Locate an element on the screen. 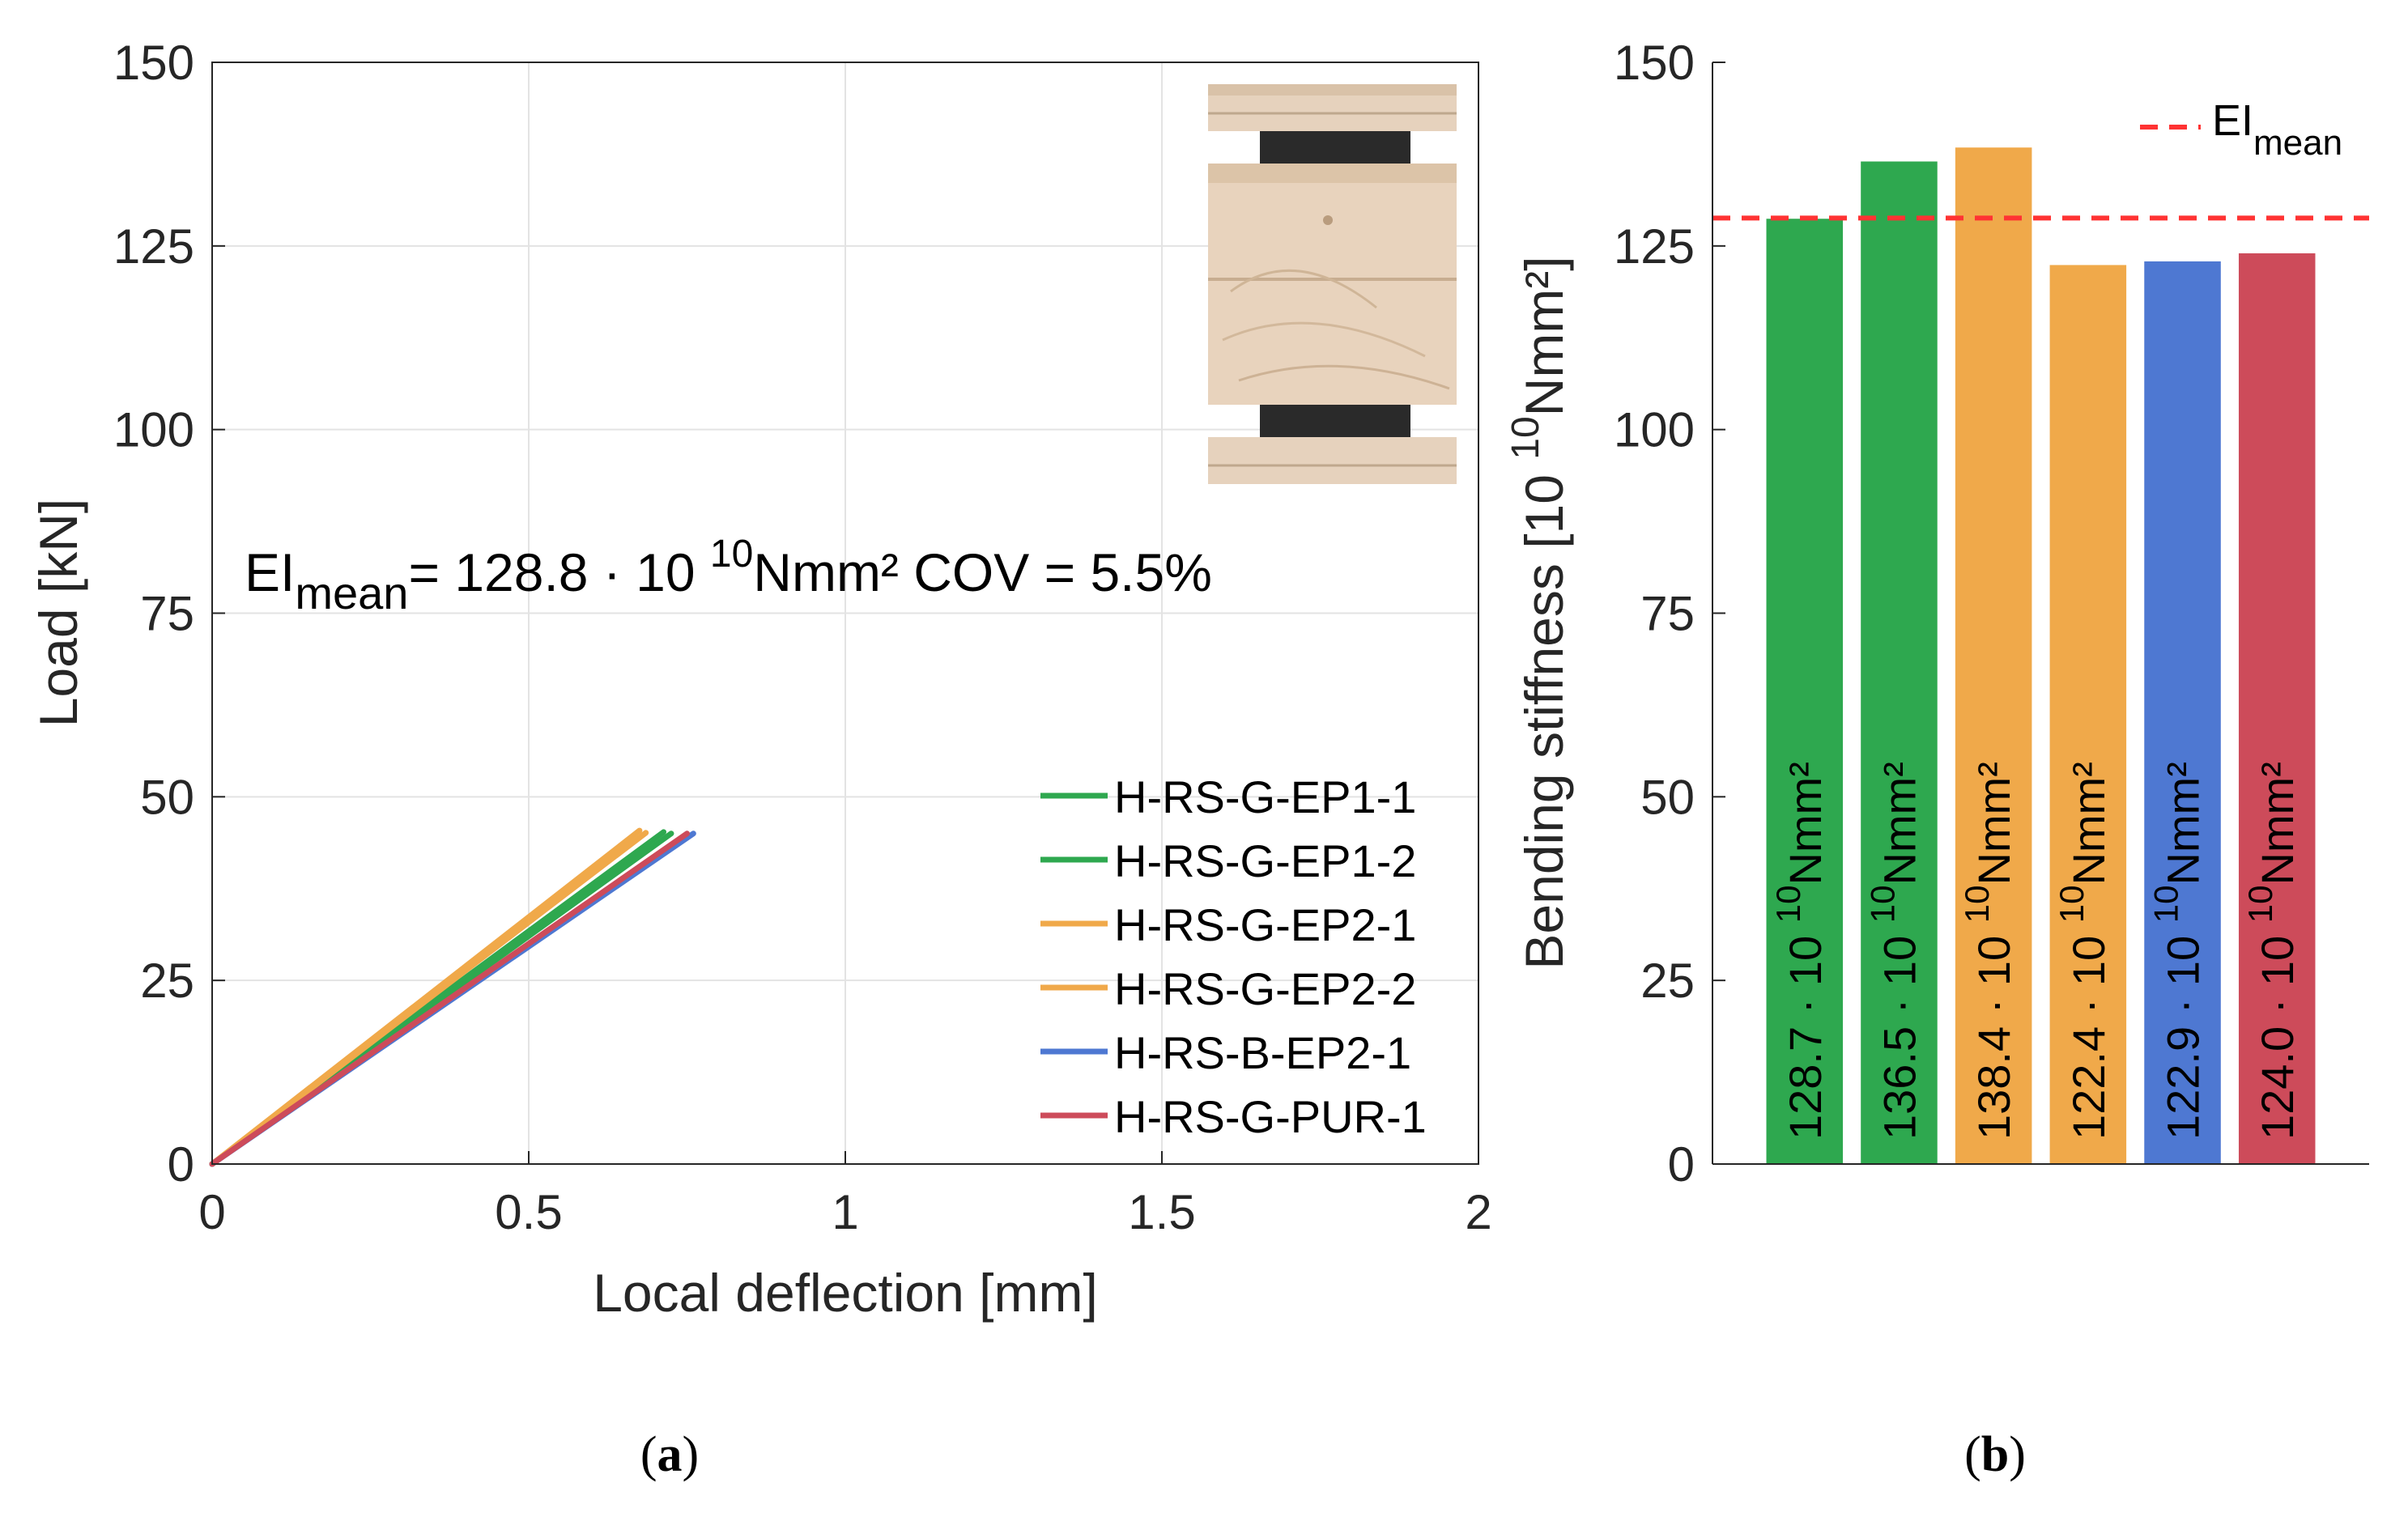 Image resolution: width=2408 pixels, height=1521 pixels. y-axis-label: Load [kN] is located at coordinates (58, 613).